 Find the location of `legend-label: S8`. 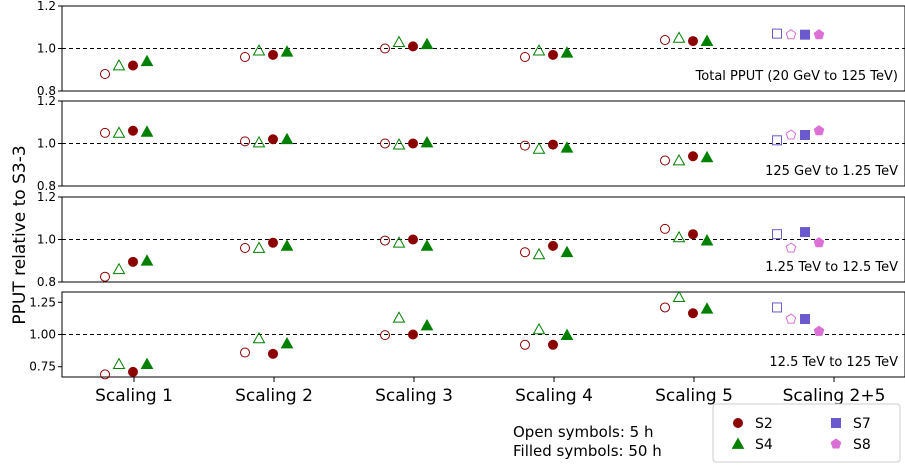

legend-label: S8 is located at coordinates (862, 445).